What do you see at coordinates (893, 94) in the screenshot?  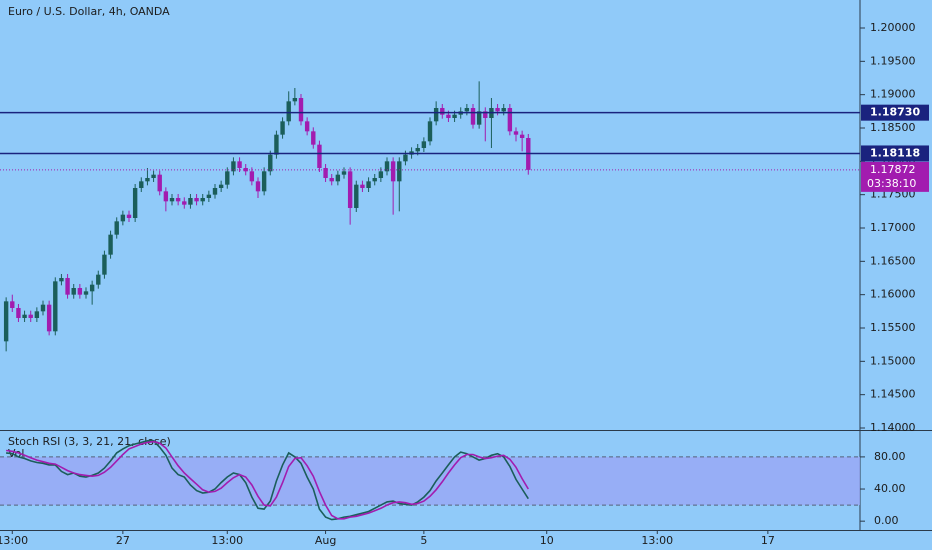 I see `y-tick-label: 1.19000` at bounding box center [893, 94].